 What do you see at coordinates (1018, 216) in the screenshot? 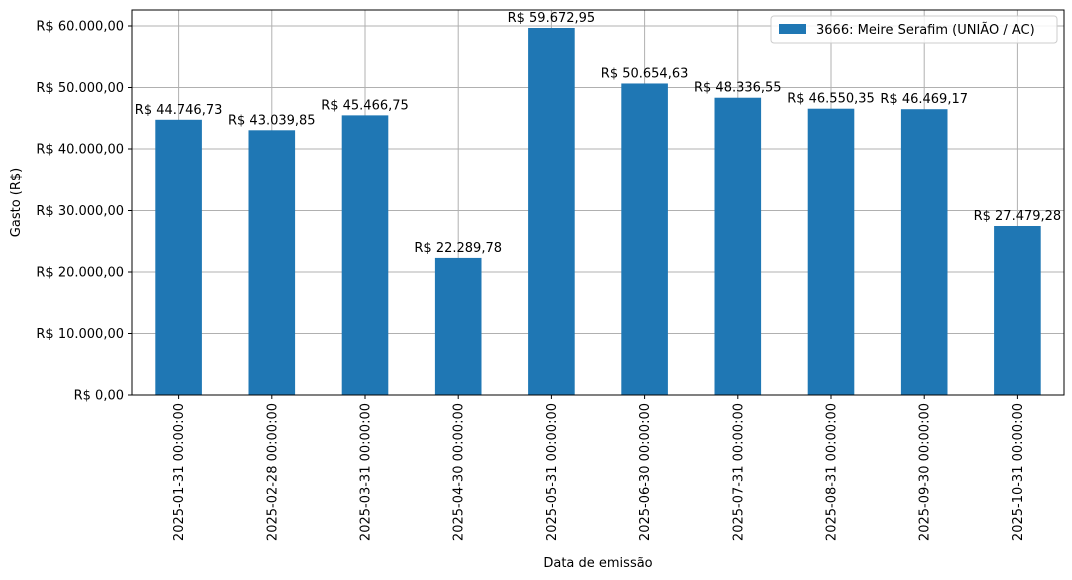
I see `bar-value-label: R$ 27.479,28` at bounding box center [1018, 216].